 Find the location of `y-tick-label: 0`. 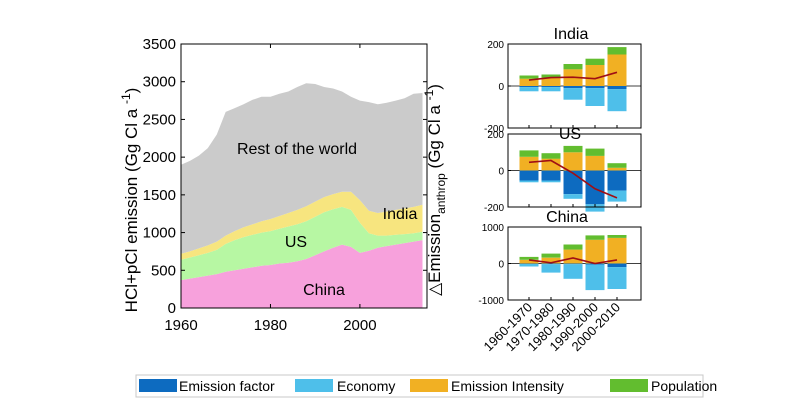

y-tick-label: 0 is located at coordinates (172, 308).